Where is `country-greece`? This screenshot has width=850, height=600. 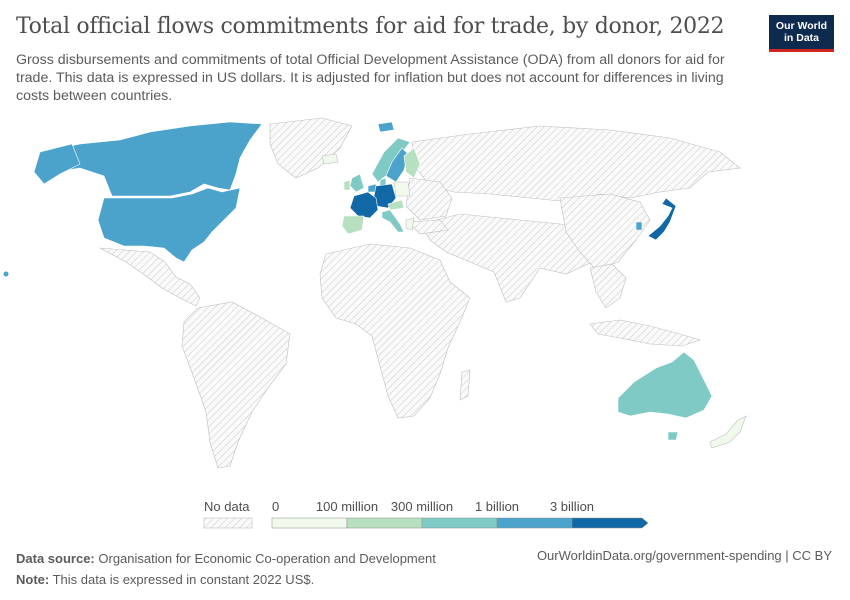 country-greece is located at coordinates (410, 224).